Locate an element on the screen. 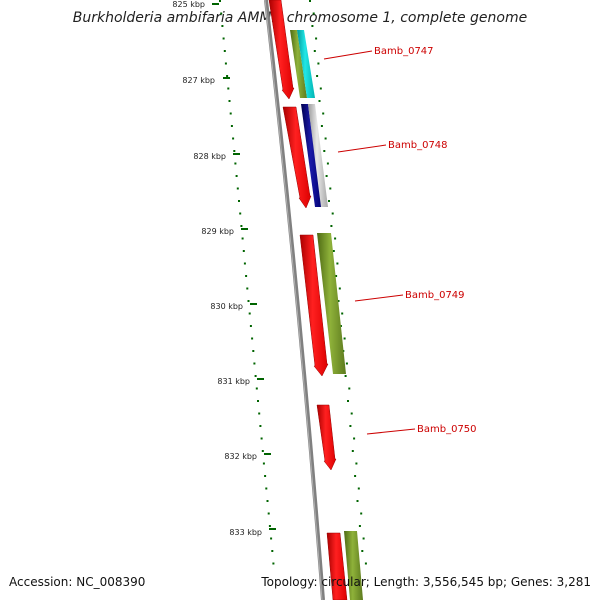 The height and width of the screenshot is (600, 600). svg-text: 828 kbp is located at coordinates (209, 156).